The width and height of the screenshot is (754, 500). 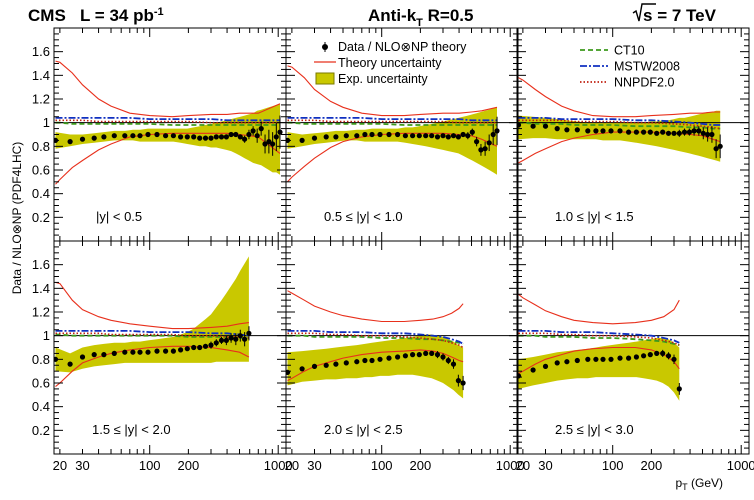 I want to click on x-tick-label: 100, so click(x=150, y=465).